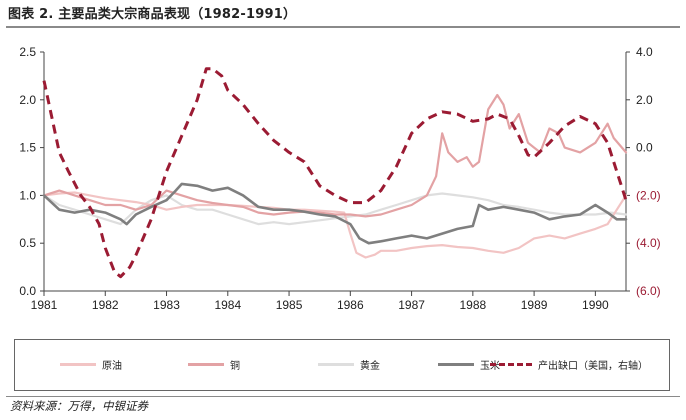 Image resolution: width=686 pixels, height=420 pixels. What do you see at coordinates (289, 305) in the screenshot?
I see `x-tick-label: 1985` at bounding box center [289, 305].